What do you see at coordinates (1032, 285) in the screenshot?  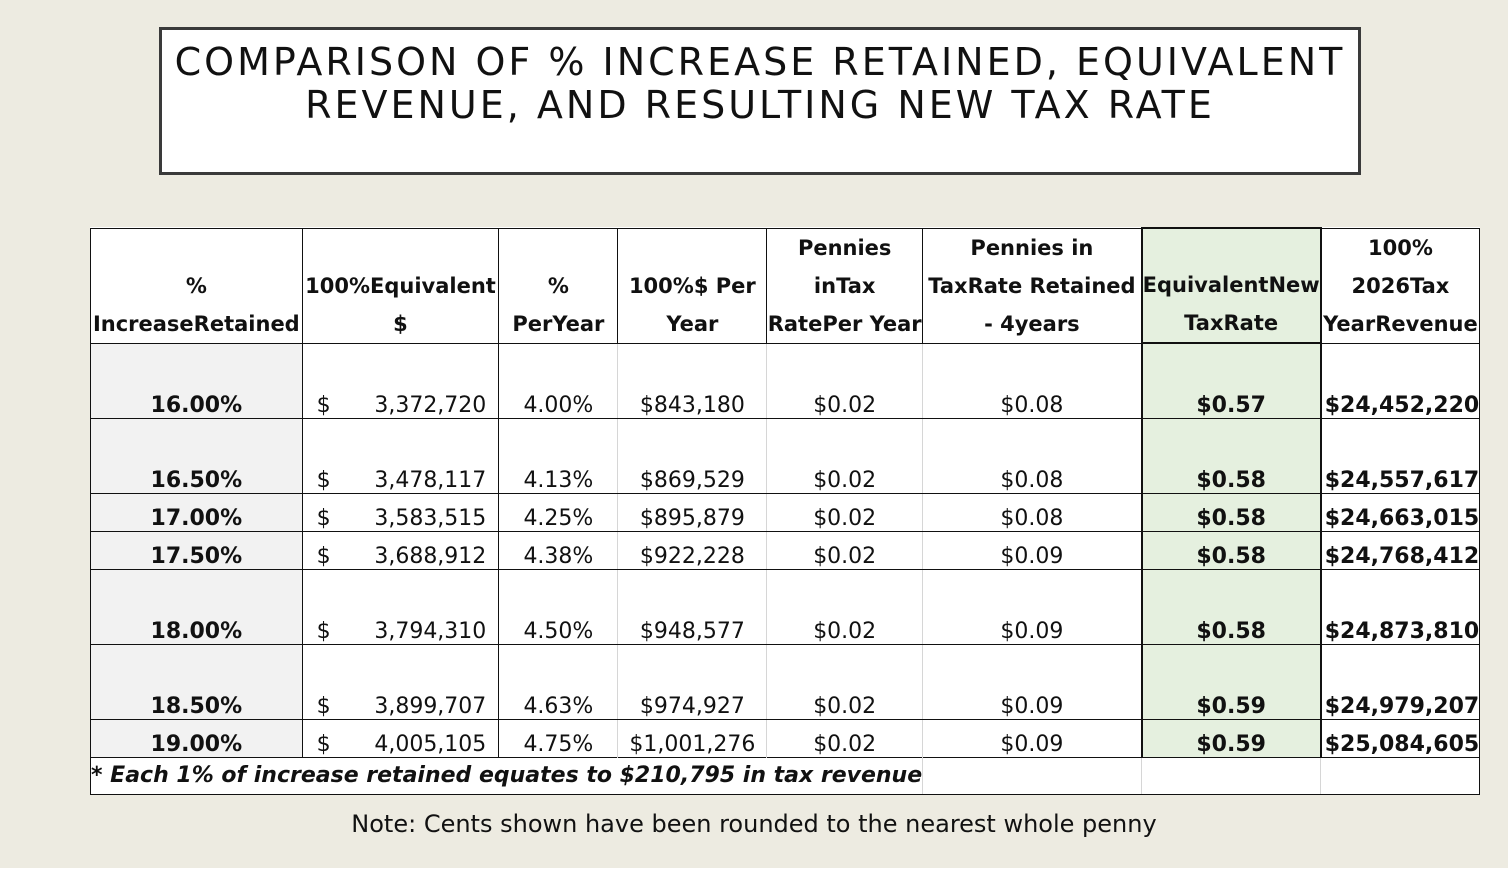 I see `header-pennies-4-years: Pennies in TaxRate Retained - 4years` at bounding box center [1032, 285].